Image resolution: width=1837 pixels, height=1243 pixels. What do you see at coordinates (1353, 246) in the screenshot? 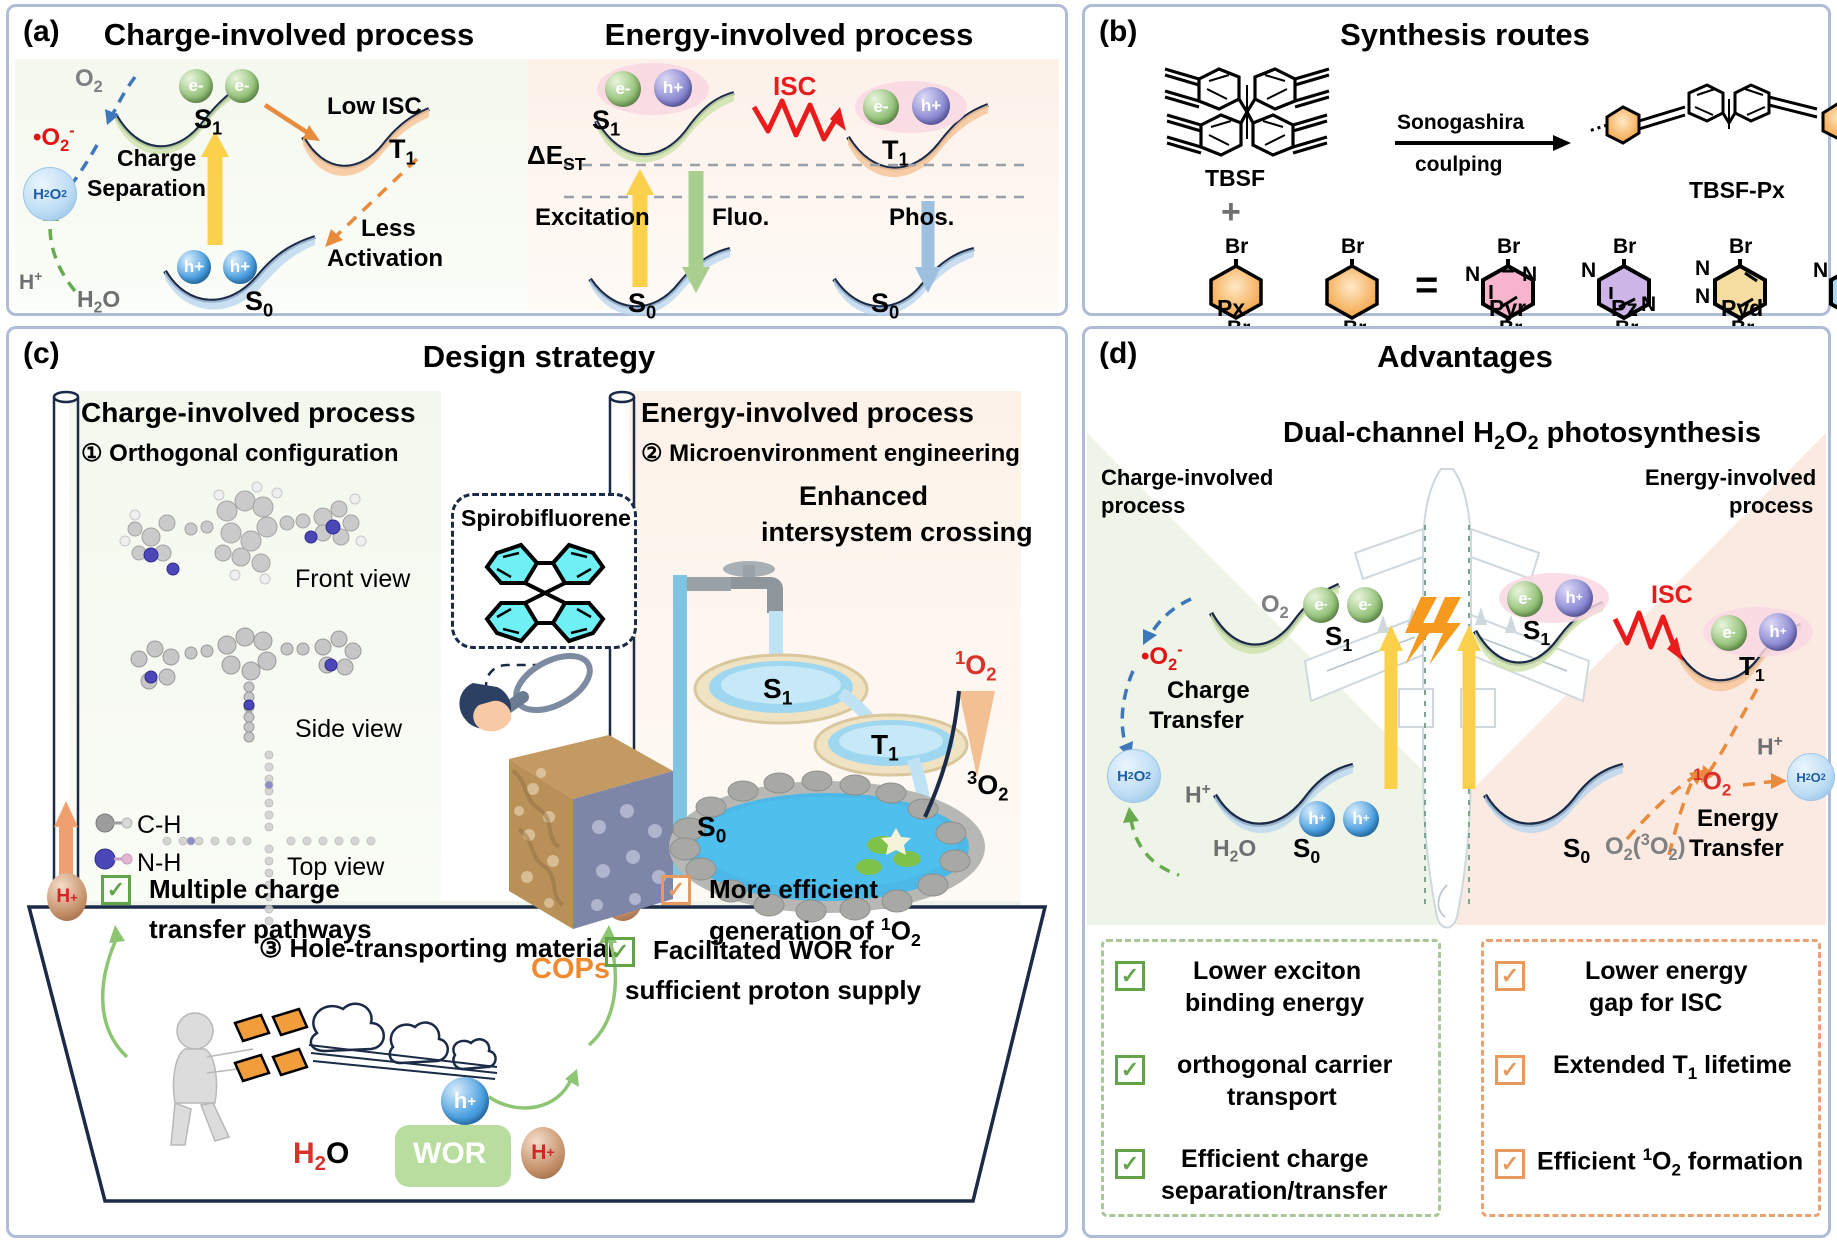
I see `px-br-top-2: Br` at bounding box center [1353, 246].